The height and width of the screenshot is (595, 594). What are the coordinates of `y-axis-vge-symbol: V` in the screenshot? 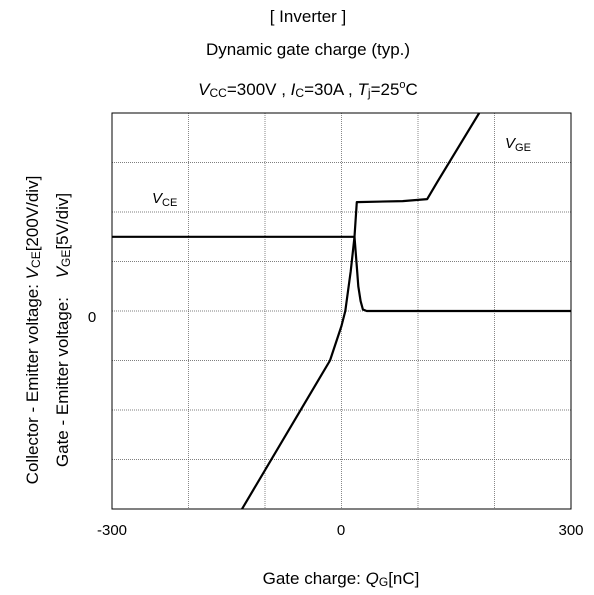 It's located at (62, 271).